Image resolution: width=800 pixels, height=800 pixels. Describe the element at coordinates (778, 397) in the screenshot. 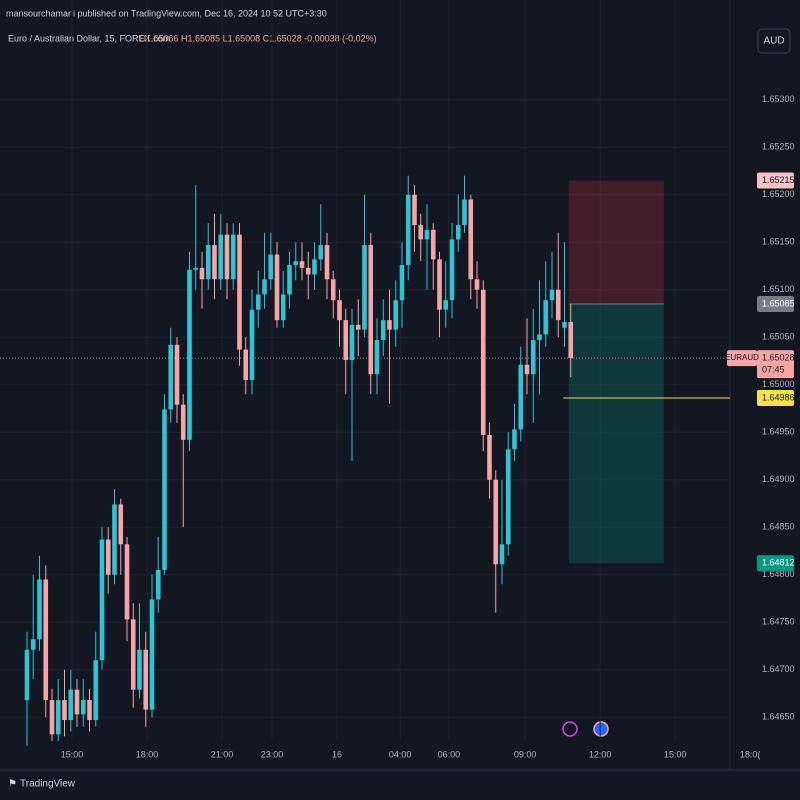

I see `level-label: 1.64986` at that location.